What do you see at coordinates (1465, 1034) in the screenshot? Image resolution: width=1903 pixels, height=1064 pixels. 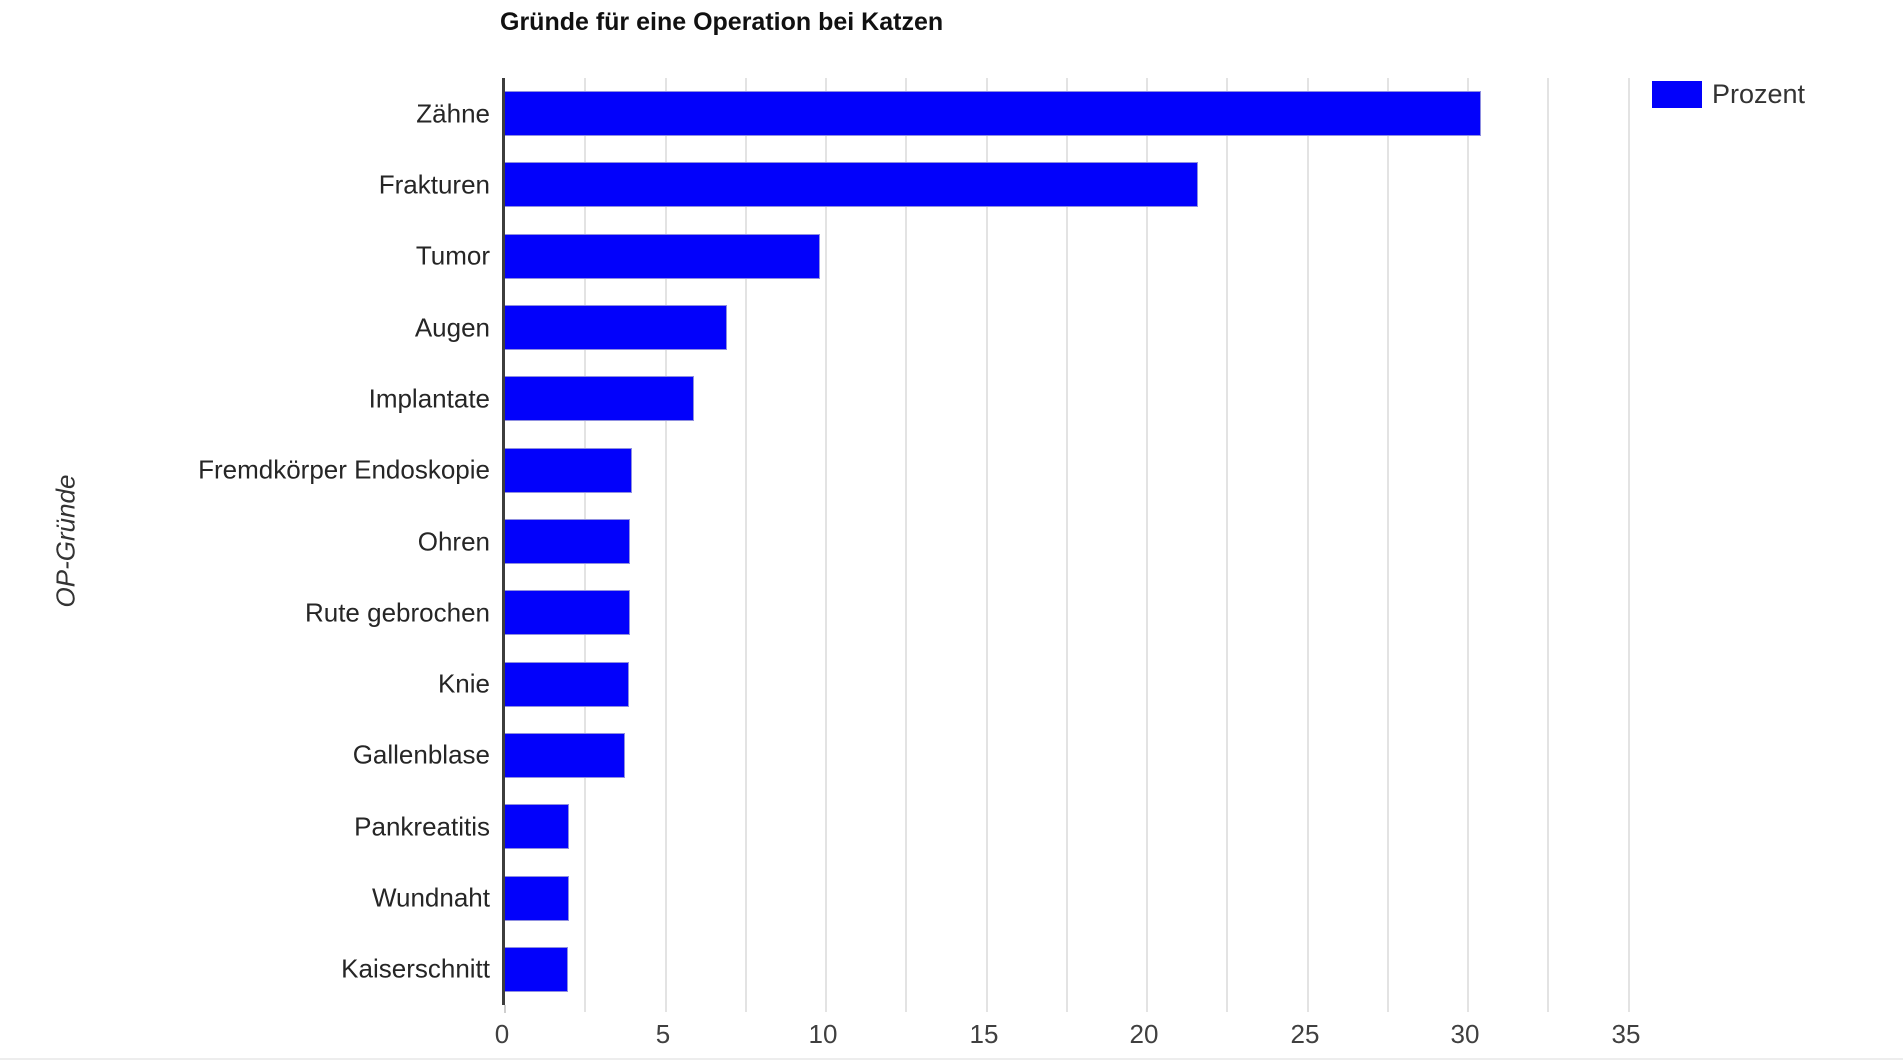 I see `x-tick-label: 30` at bounding box center [1465, 1034].